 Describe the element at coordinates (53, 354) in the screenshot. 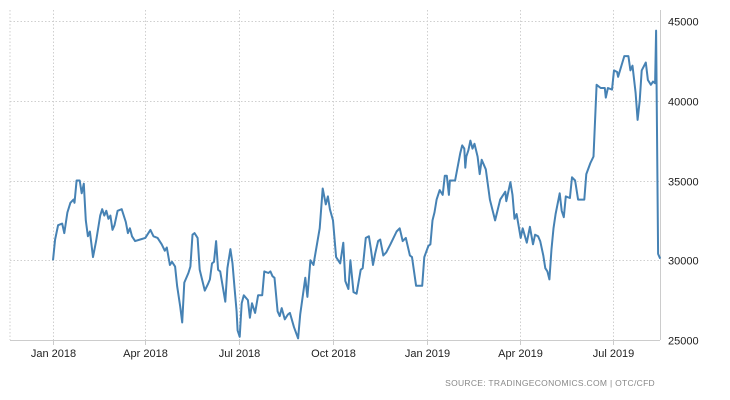

I see `x-tick-label: Jan 2018` at that location.